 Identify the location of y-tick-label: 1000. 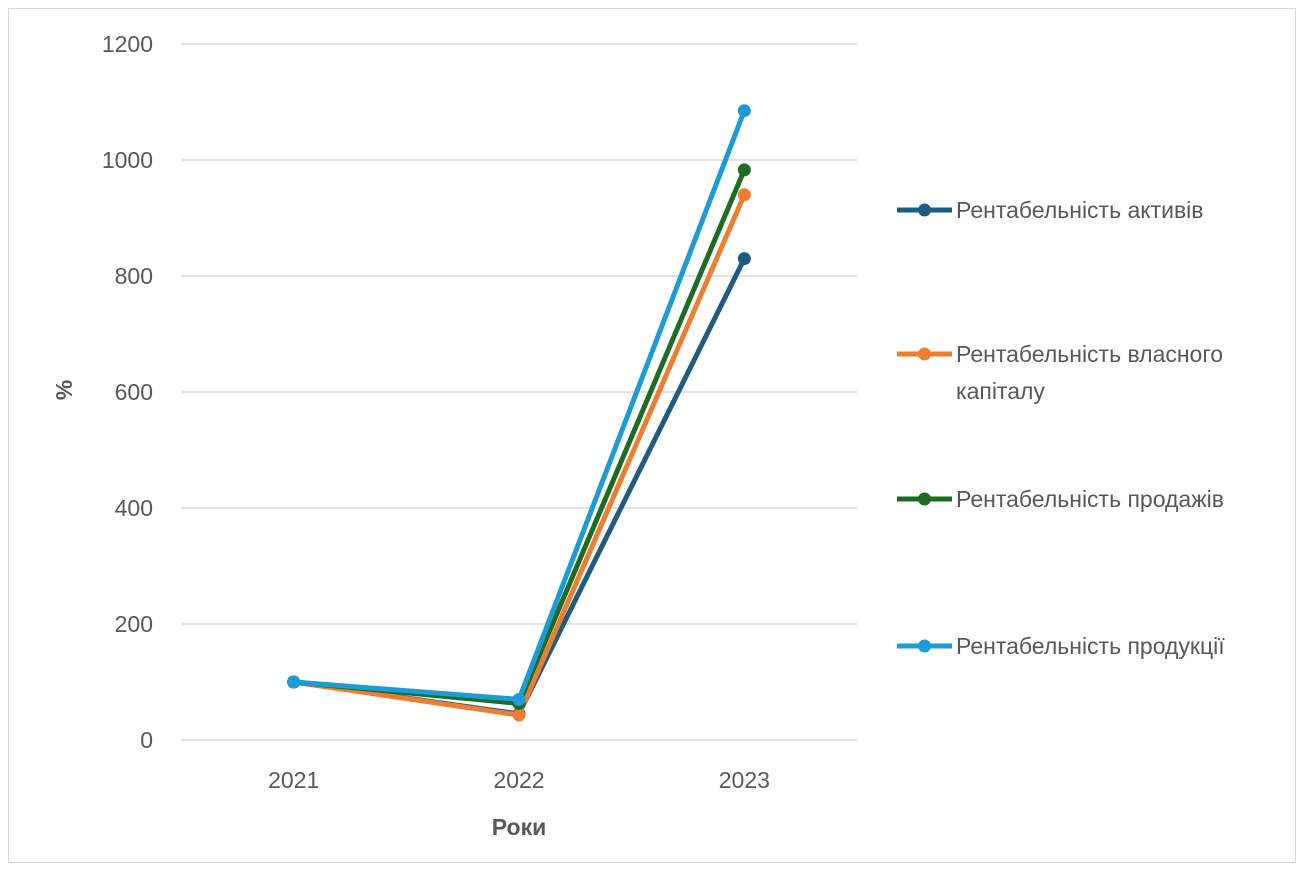
(127, 160).